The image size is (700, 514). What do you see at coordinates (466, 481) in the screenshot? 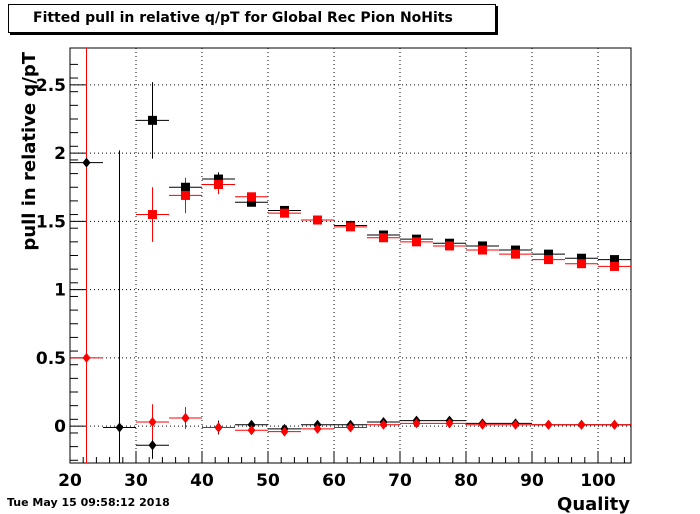
I see `x-tick-label: 80` at bounding box center [466, 481].